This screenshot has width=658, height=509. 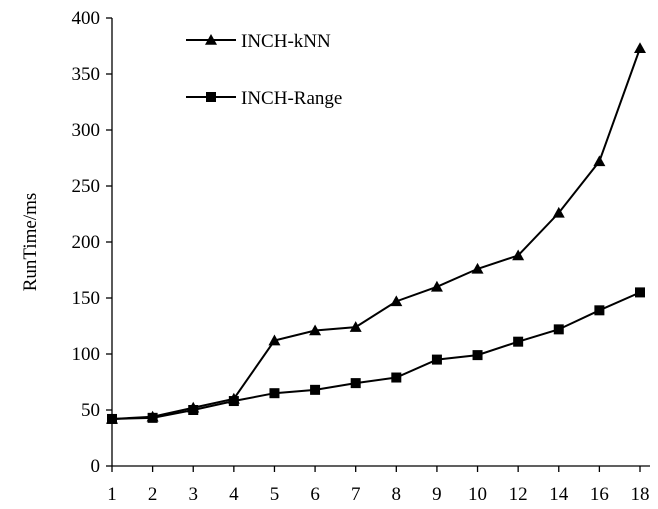 What do you see at coordinates (112, 494) in the screenshot?
I see `x-tick-label: 1` at bounding box center [112, 494].